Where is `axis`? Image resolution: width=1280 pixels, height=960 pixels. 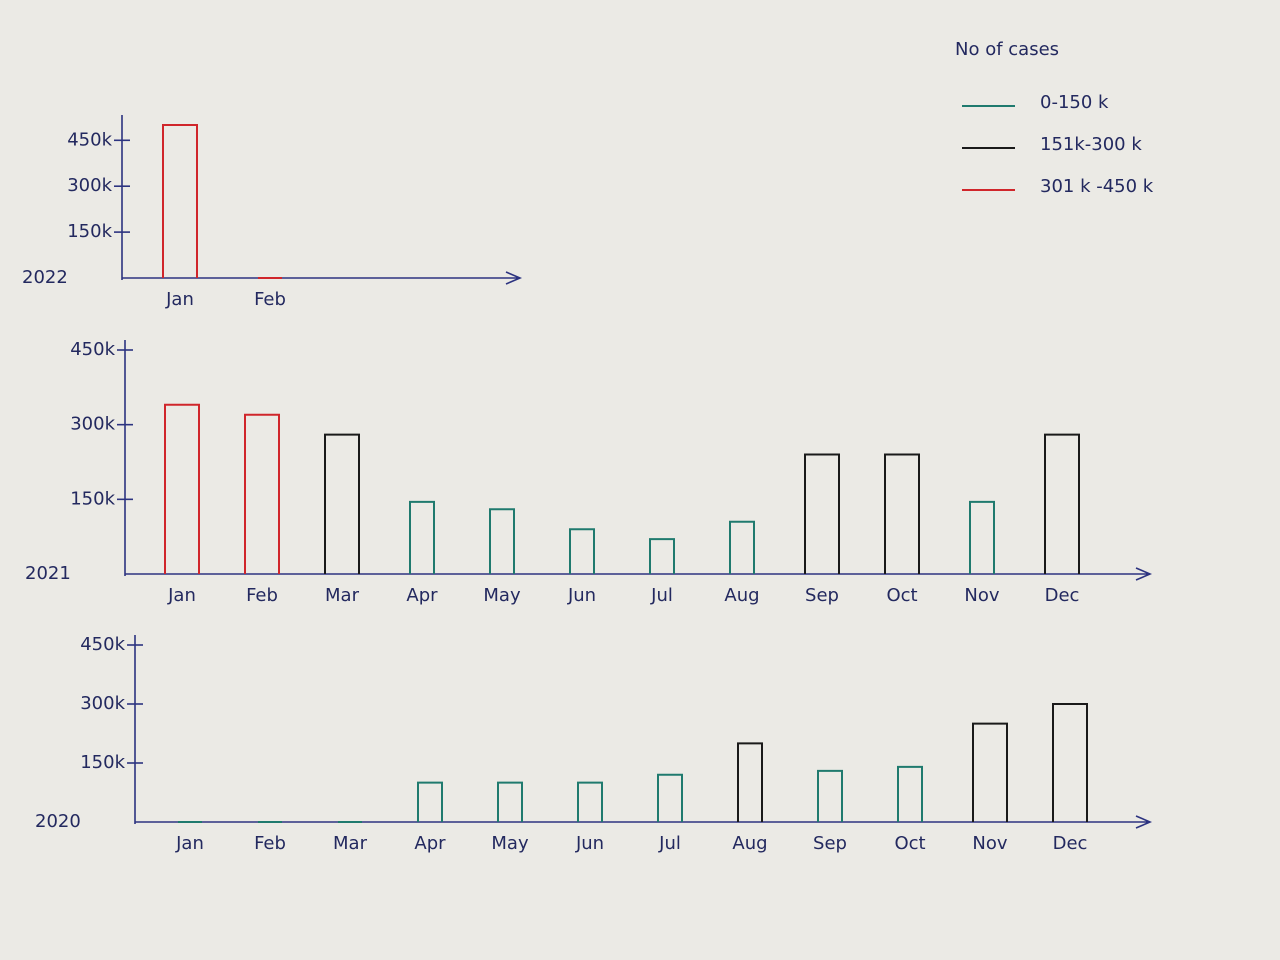
axis is located at coordinates (322, 200).